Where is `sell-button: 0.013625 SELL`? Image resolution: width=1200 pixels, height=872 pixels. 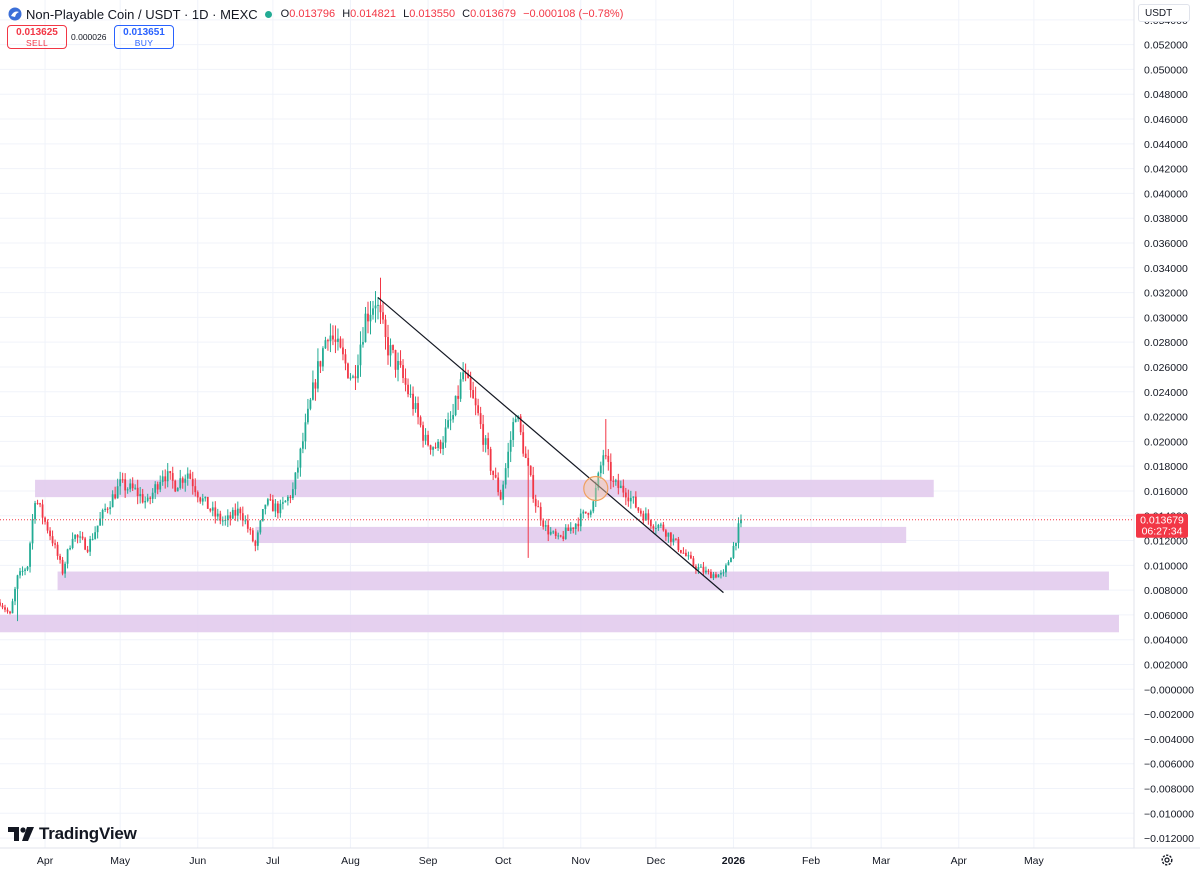 sell-button: 0.013625 SELL is located at coordinates (37, 37).